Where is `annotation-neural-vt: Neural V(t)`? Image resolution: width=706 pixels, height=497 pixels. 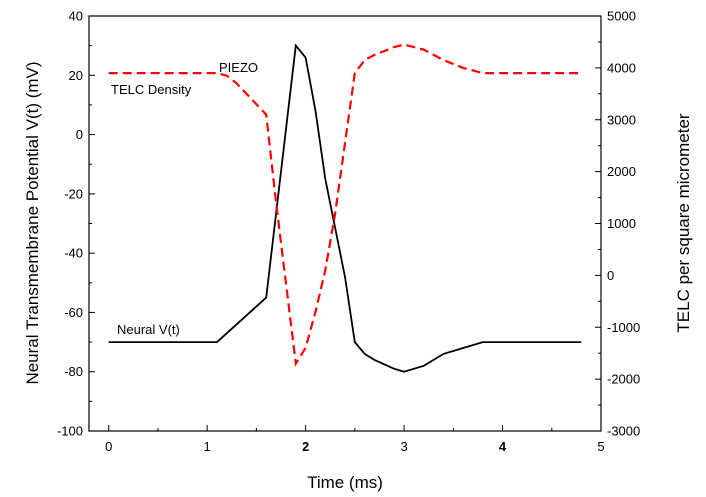 annotation-neural-vt: Neural V(t) is located at coordinates (148, 329).